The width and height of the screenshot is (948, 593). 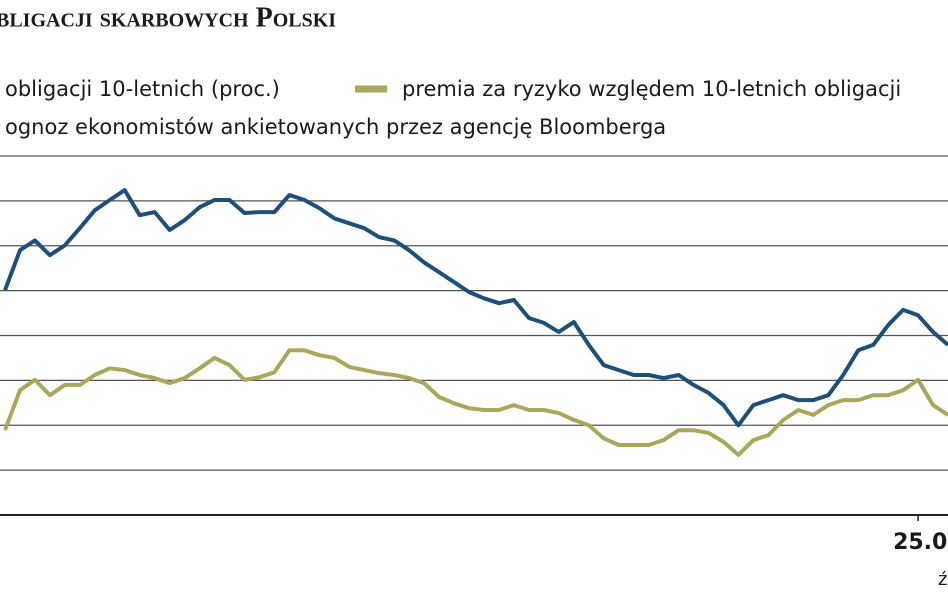 I want to click on x-tick-label: 25.0, so click(x=920, y=542).